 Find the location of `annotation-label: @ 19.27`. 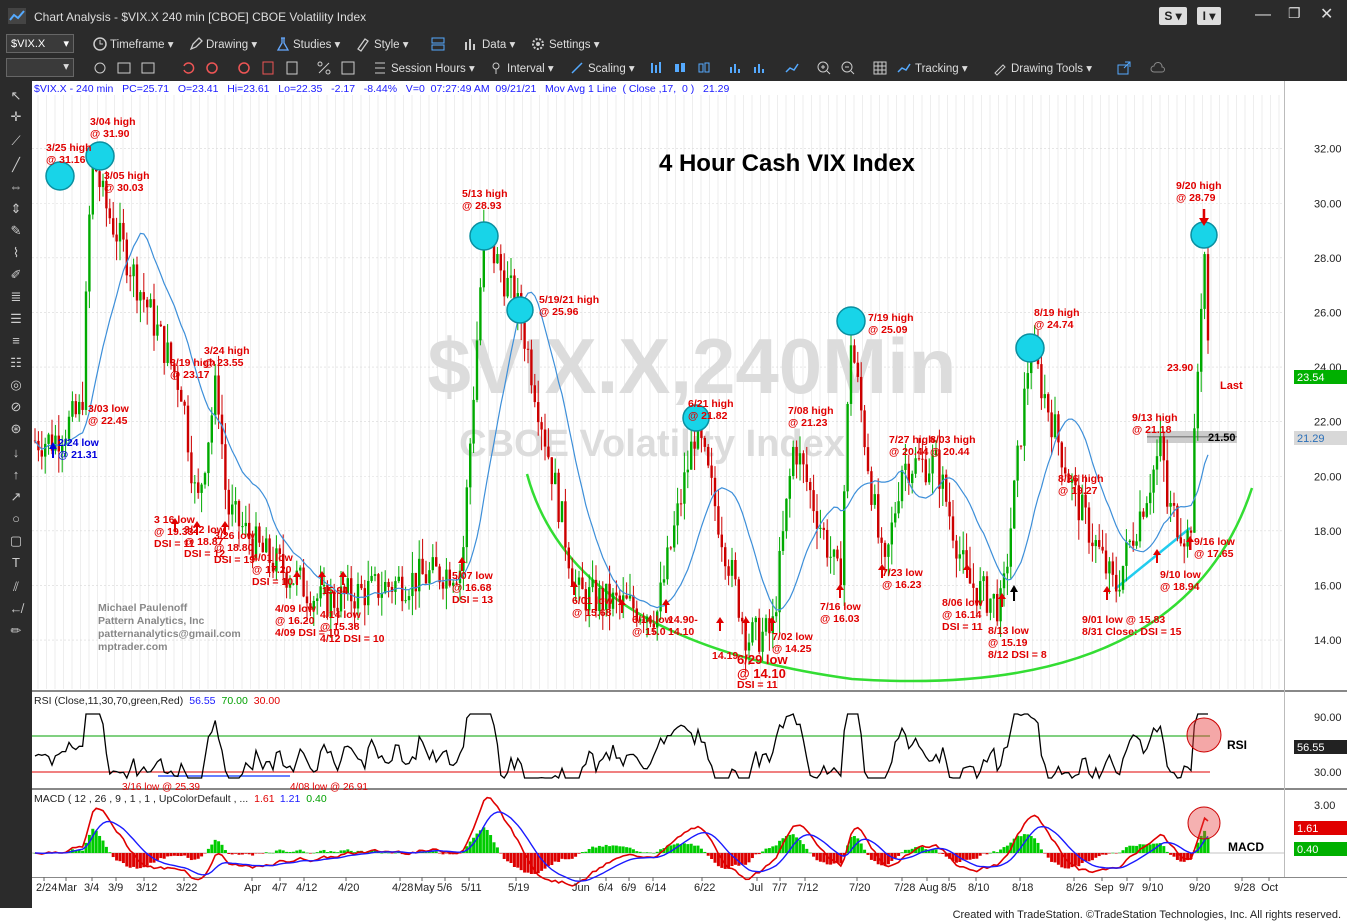

annotation-label: @ 19.27 is located at coordinates (1078, 491).